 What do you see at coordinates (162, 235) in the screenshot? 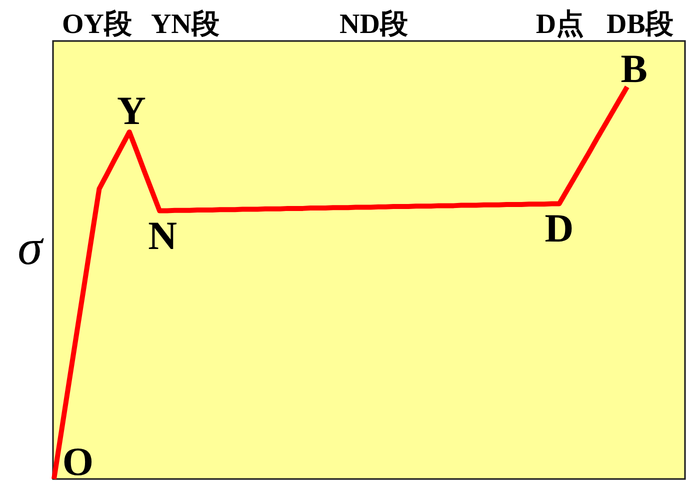
I see `point-label: N` at bounding box center [162, 235].